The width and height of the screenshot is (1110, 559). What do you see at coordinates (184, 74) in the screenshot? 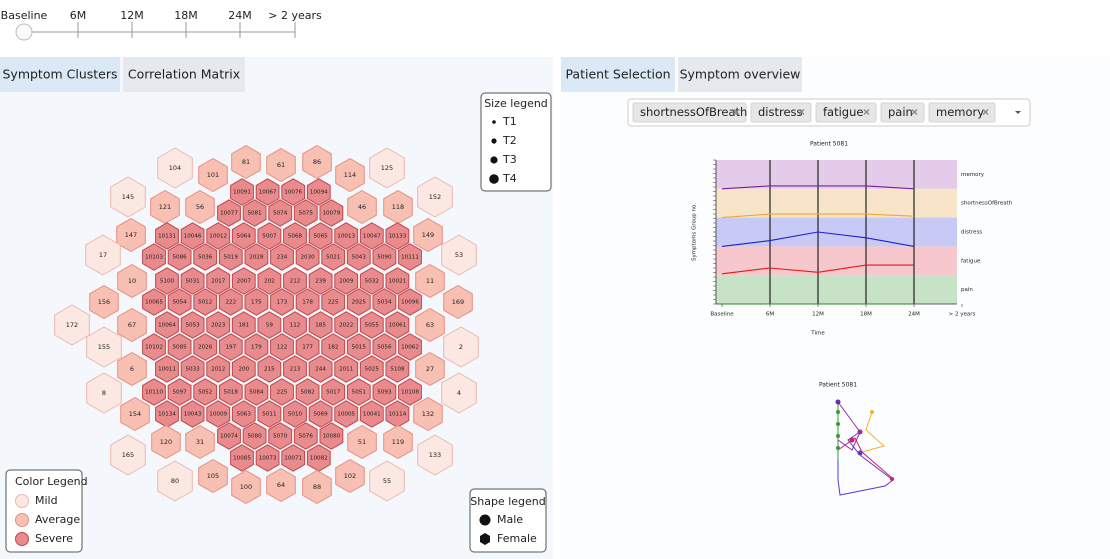
I see `tab` at bounding box center [184, 74].